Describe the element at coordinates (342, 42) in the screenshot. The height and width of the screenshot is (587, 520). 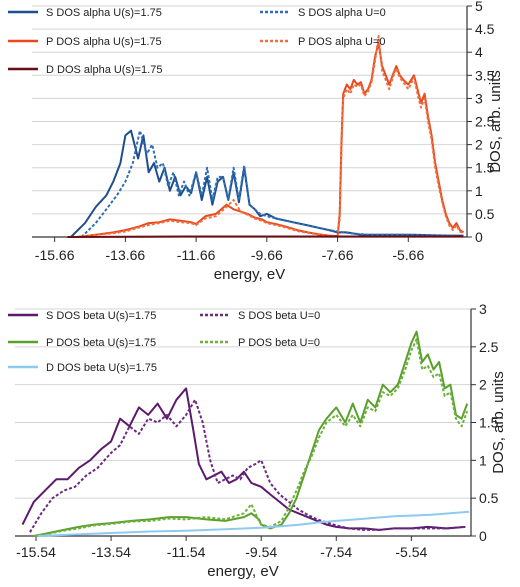
I see `legend-label: P DOS alpha U=0` at that location.